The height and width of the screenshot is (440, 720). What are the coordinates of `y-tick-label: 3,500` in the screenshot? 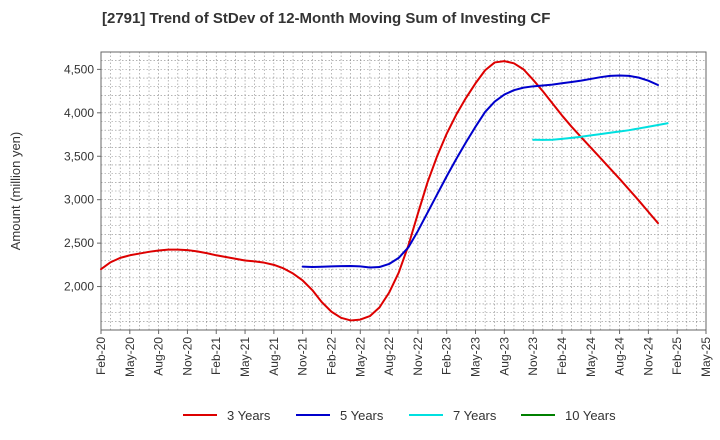 It's located at (79, 156).